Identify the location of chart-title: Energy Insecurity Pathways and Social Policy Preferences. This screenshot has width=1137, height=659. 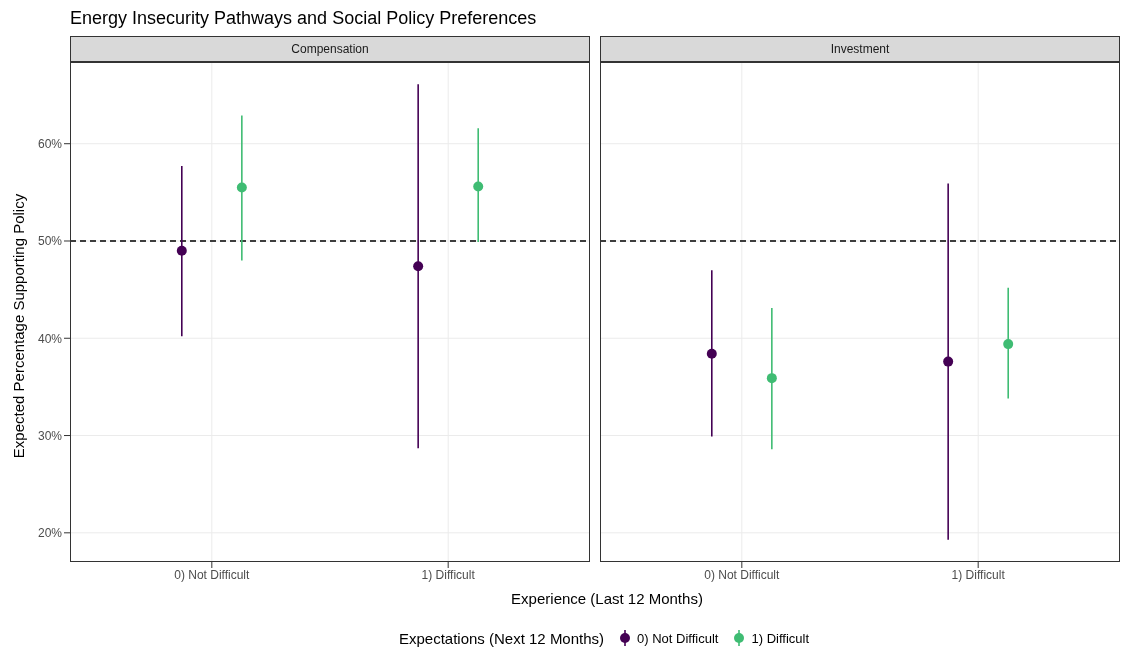
(304, 19).